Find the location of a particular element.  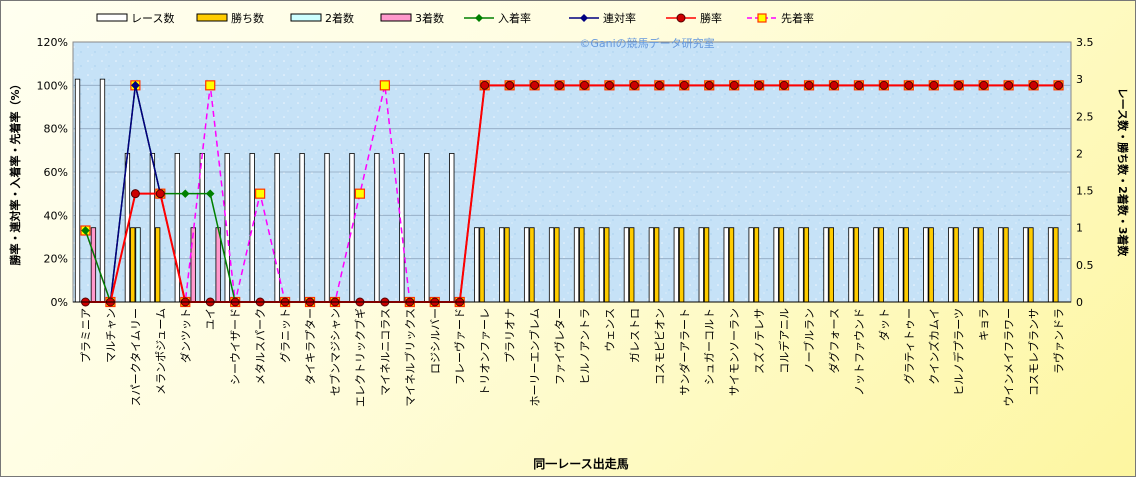

right-tick-label: 2.5 is located at coordinates (1085, 116).